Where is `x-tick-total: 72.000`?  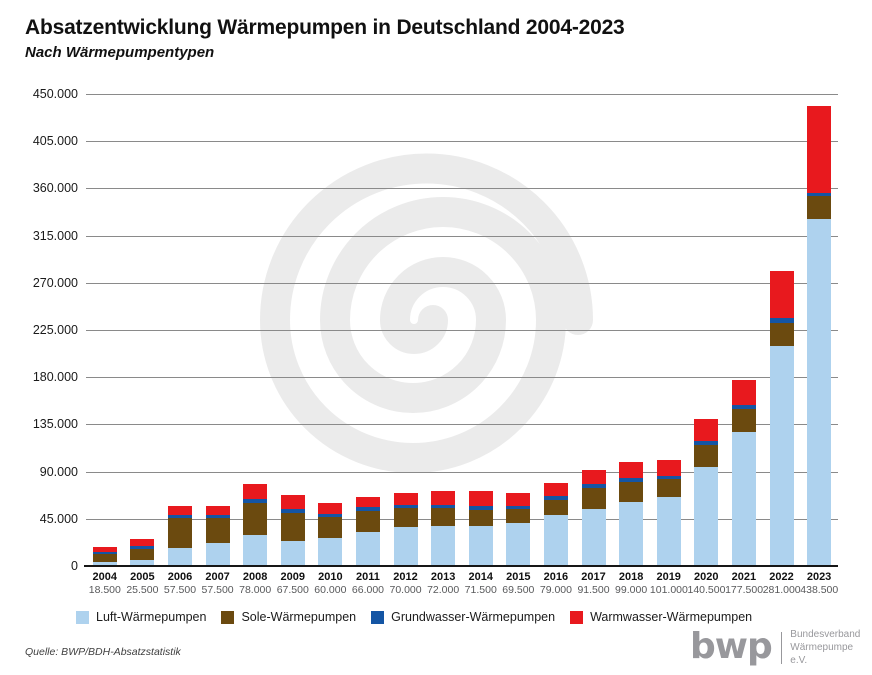
x-tick-total: 72.000 is located at coordinates (443, 590).